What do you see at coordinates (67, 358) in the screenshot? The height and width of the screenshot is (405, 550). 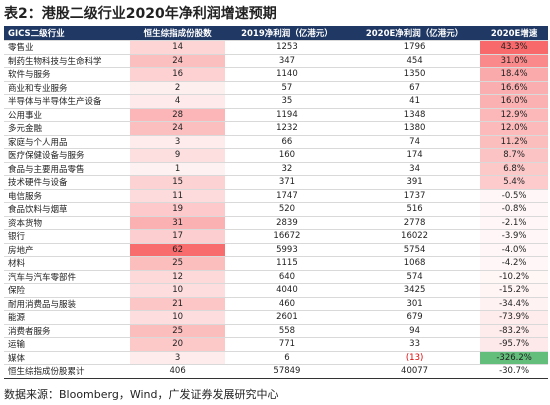 I see `table-cell: 媒体` at bounding box center [67, 358].